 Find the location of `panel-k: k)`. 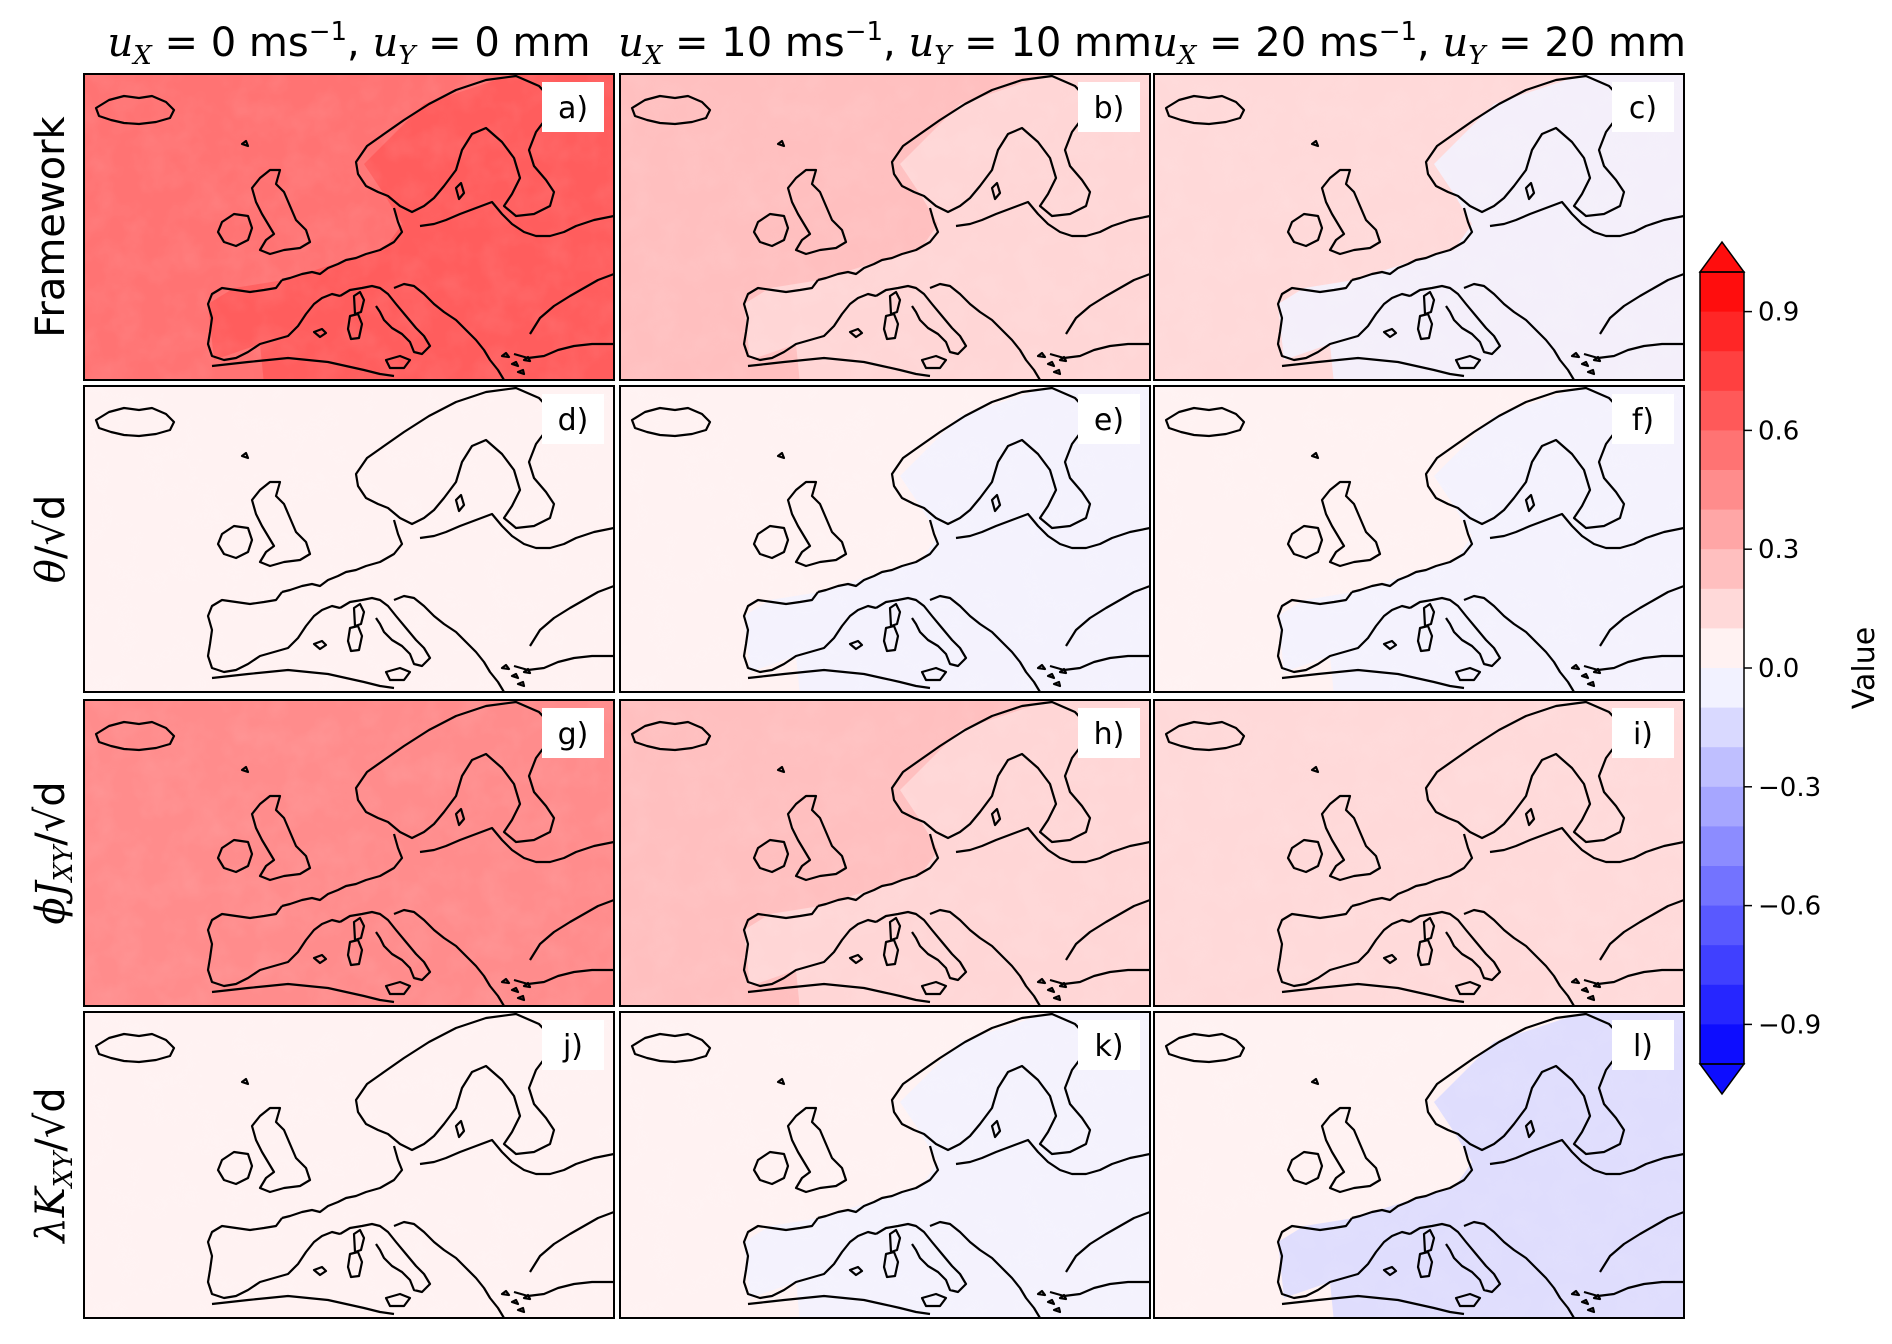

panel-k: k) is located at coordinates (885, 1165).